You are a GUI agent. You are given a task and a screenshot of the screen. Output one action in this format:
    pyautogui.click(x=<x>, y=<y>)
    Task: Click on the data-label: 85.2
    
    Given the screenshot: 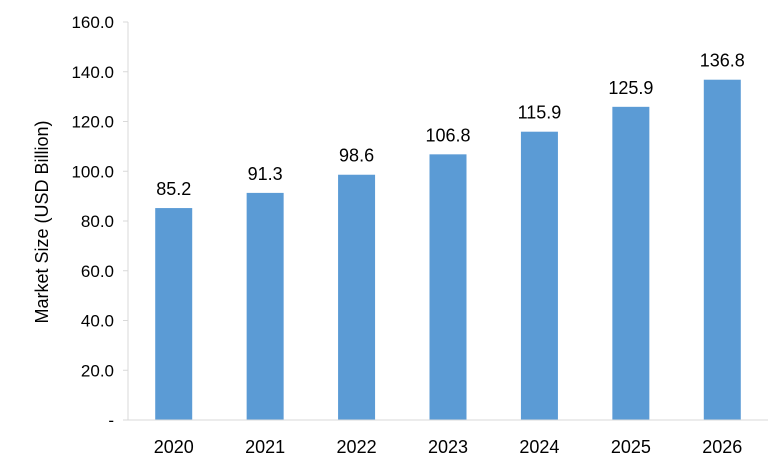 What is the action you would take?
    pyautogui.click(x=173, y=189)
    